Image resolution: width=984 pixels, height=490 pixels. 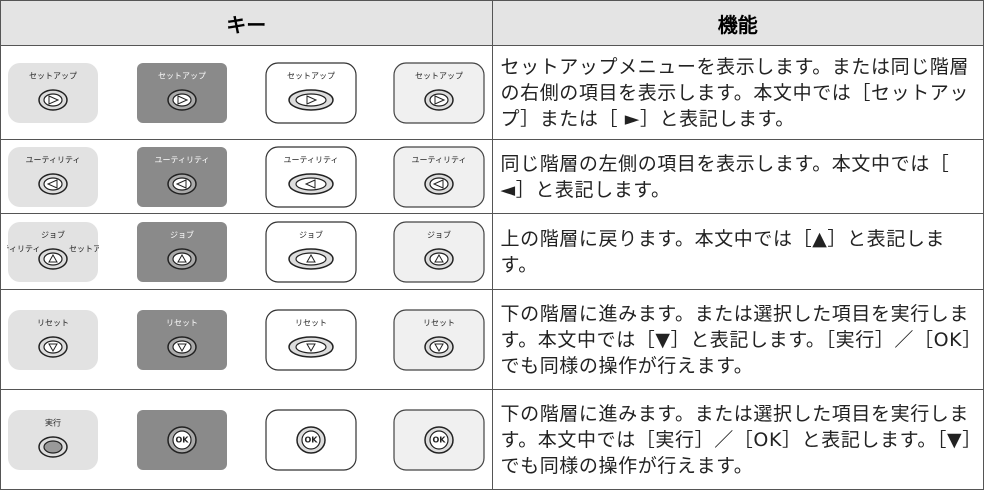 What do you see at coordinates (84, 248) in the screenshot?
I see `key-label: セットア` at bounding box center [84, 248].